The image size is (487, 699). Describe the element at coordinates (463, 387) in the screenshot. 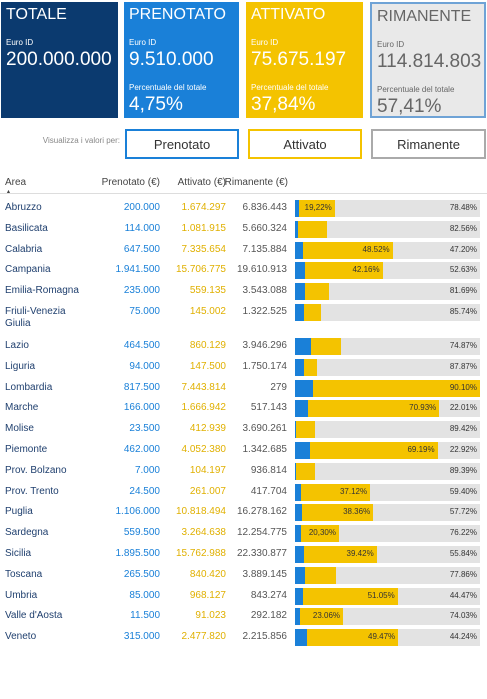

I see `bar-label-attivato: 90.10%` at that location.